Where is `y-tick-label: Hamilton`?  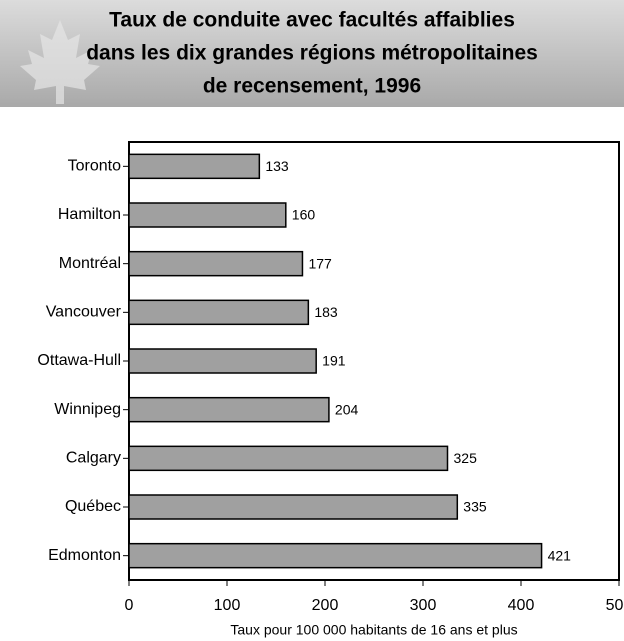
y-tick-label: Hamilton is located at coordinates (89, 214).